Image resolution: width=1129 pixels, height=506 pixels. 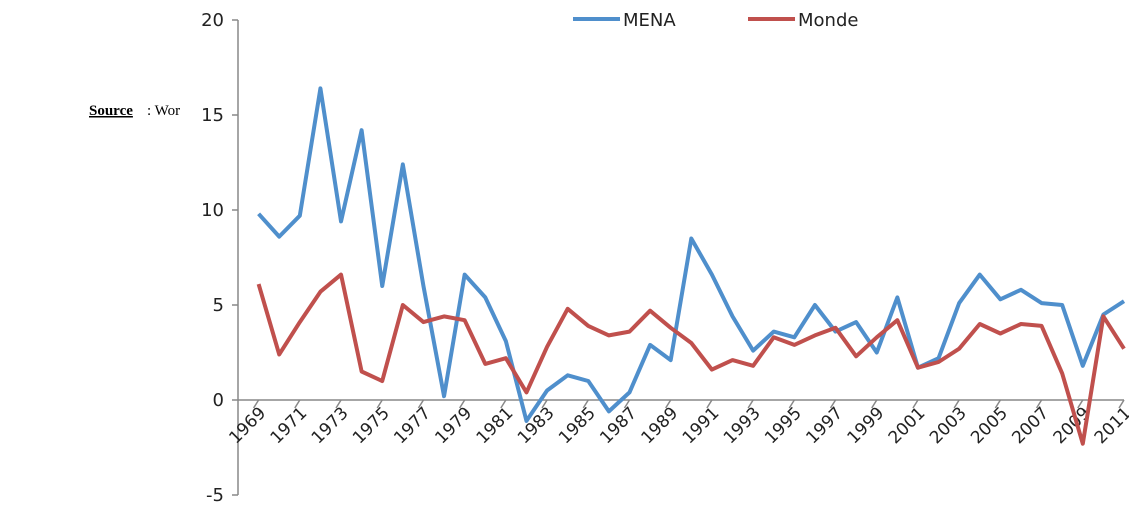 I want to click on x-tick-label: 1993, so click(x=742, y=425).